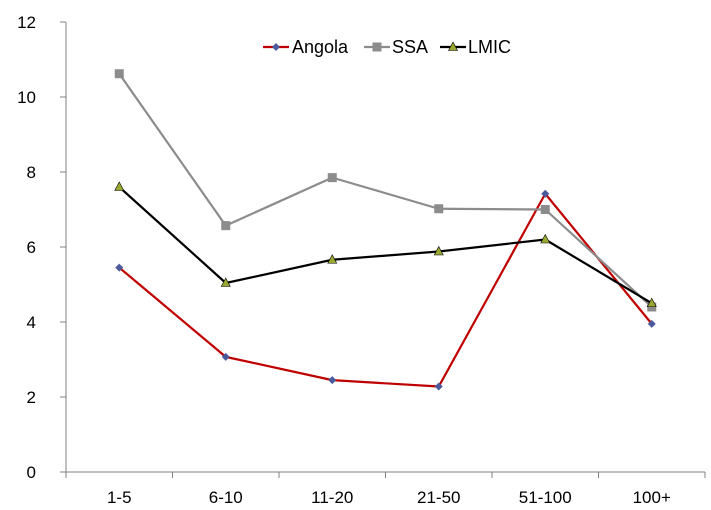 Image resolution: width=711 pixels, height=510 pixels. Describe the element at coordinates (410, 47) in the screenshot. I see `legend-label: SSA` at that location.